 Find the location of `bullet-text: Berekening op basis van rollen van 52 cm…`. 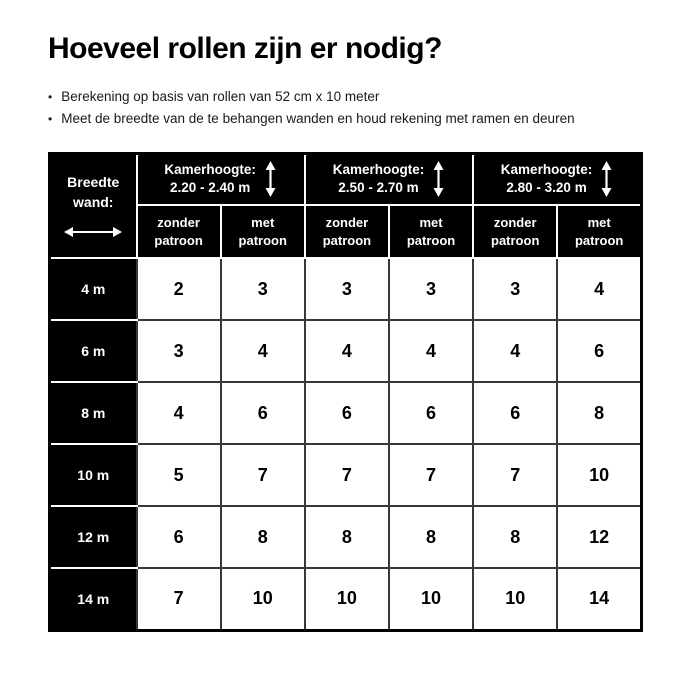

bullet-text: Berekening op basis van rollen van 52 cm… is located at coordinates (220, 96).